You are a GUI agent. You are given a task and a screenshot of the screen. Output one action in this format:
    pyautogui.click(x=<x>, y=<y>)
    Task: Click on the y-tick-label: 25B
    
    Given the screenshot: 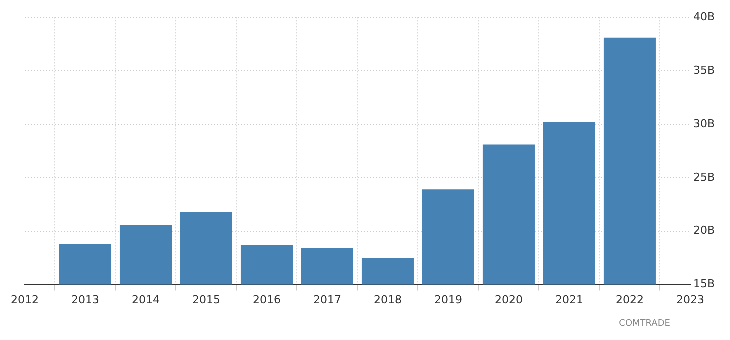 What is the action you would take?
    pyautogui.click(x=704, y=177)
    